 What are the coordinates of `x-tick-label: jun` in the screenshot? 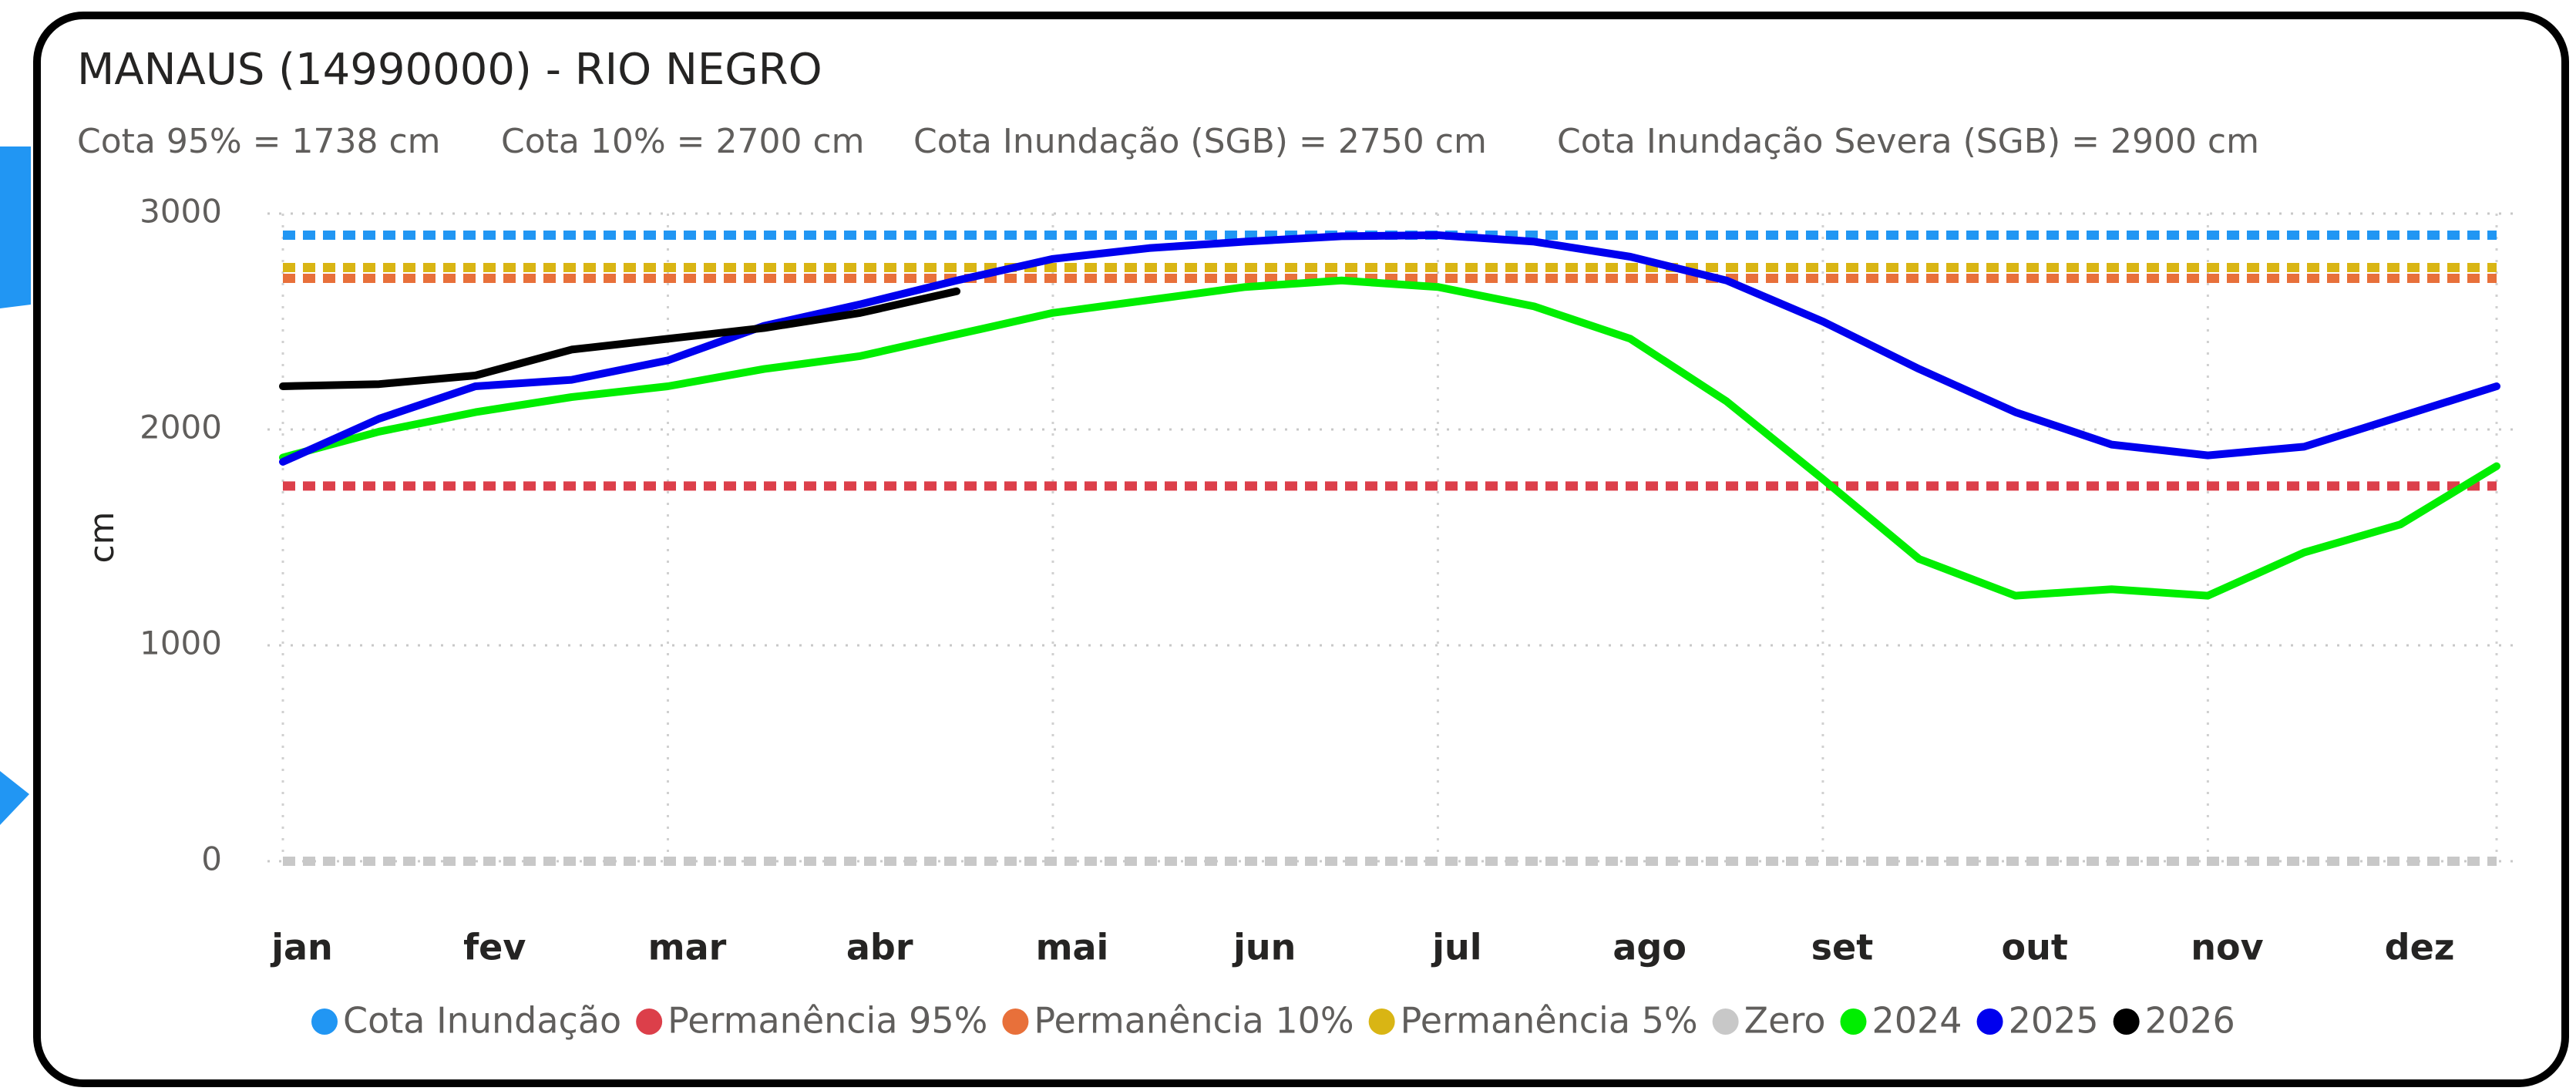 It's located at (1264, 947).